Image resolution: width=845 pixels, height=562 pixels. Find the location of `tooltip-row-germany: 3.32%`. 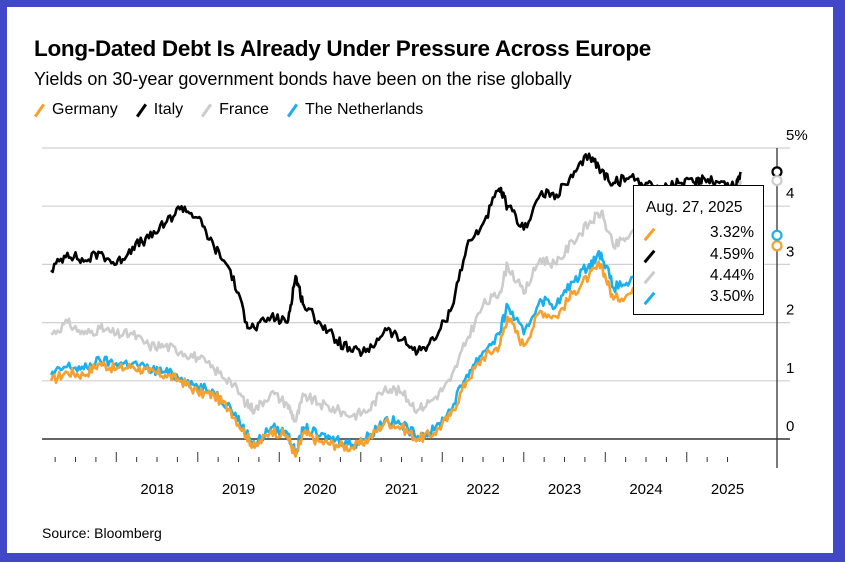

tooltip-row-germany: 3.32% is located at coordinates (698, 234).